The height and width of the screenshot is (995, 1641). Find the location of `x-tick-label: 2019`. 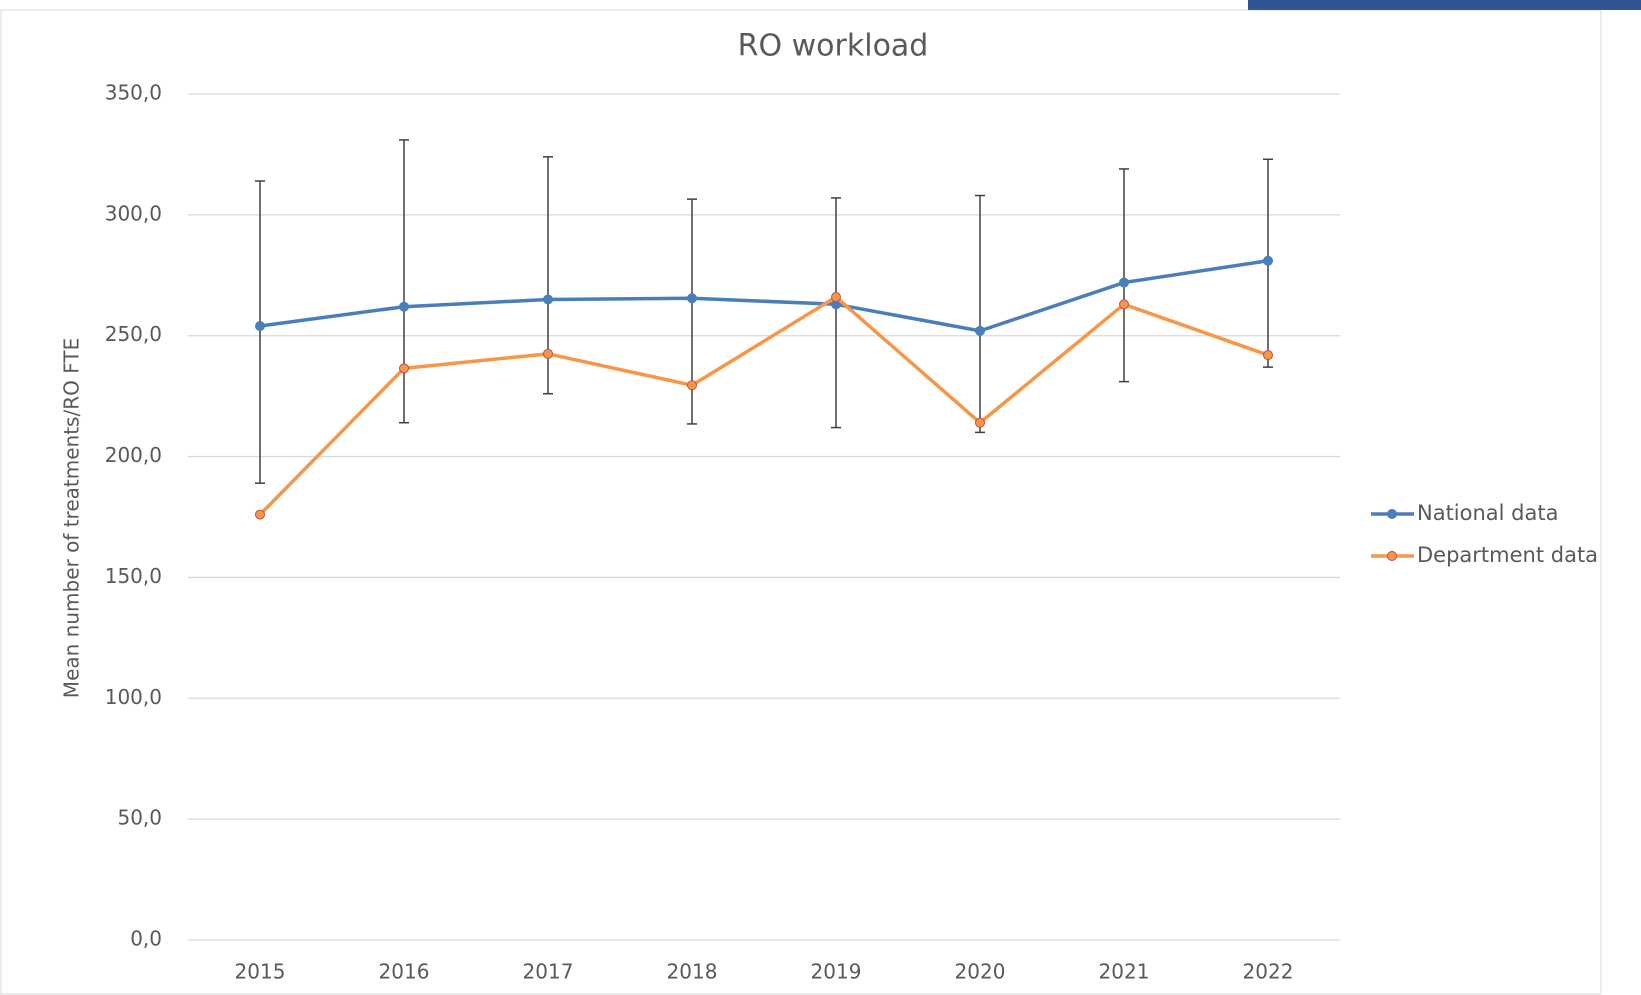

x-tick-label: 2019 is located at coordinates (836, 972).